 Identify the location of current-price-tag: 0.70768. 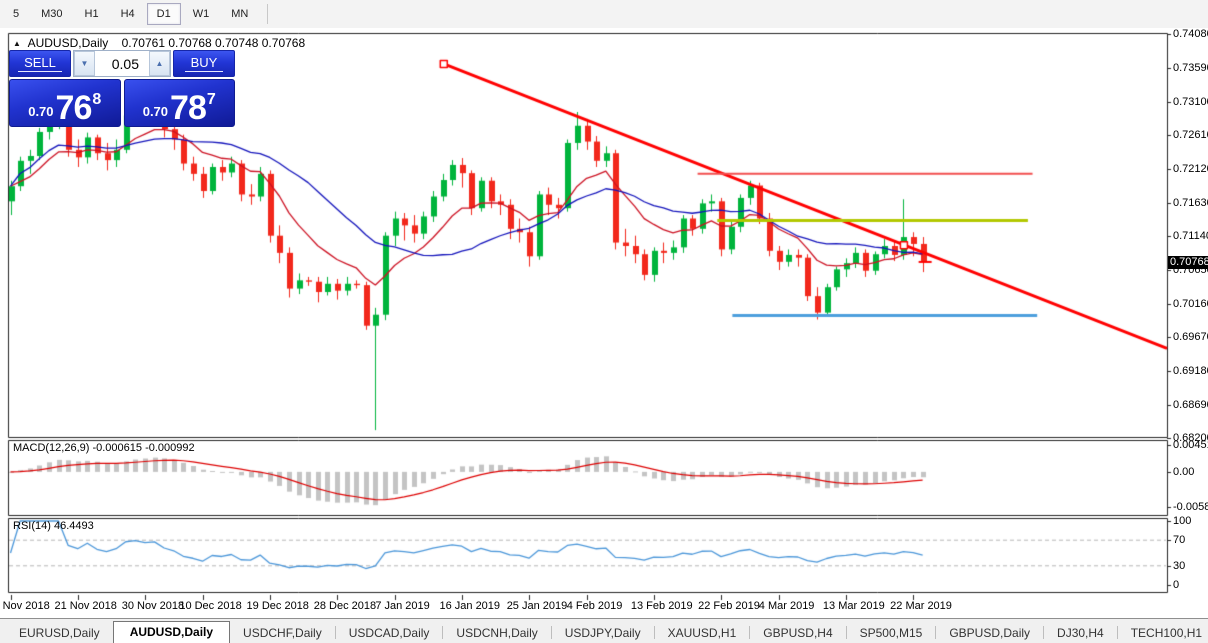
(1188, 262).